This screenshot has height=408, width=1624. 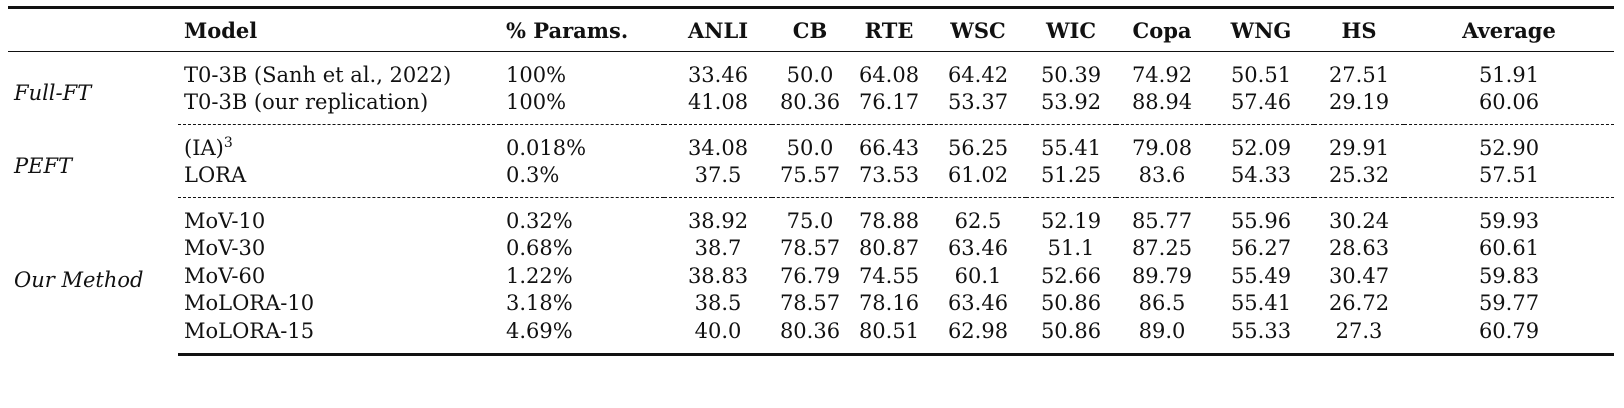 I want to click on average-cell: 57.51, so click(x=1509, y=179).